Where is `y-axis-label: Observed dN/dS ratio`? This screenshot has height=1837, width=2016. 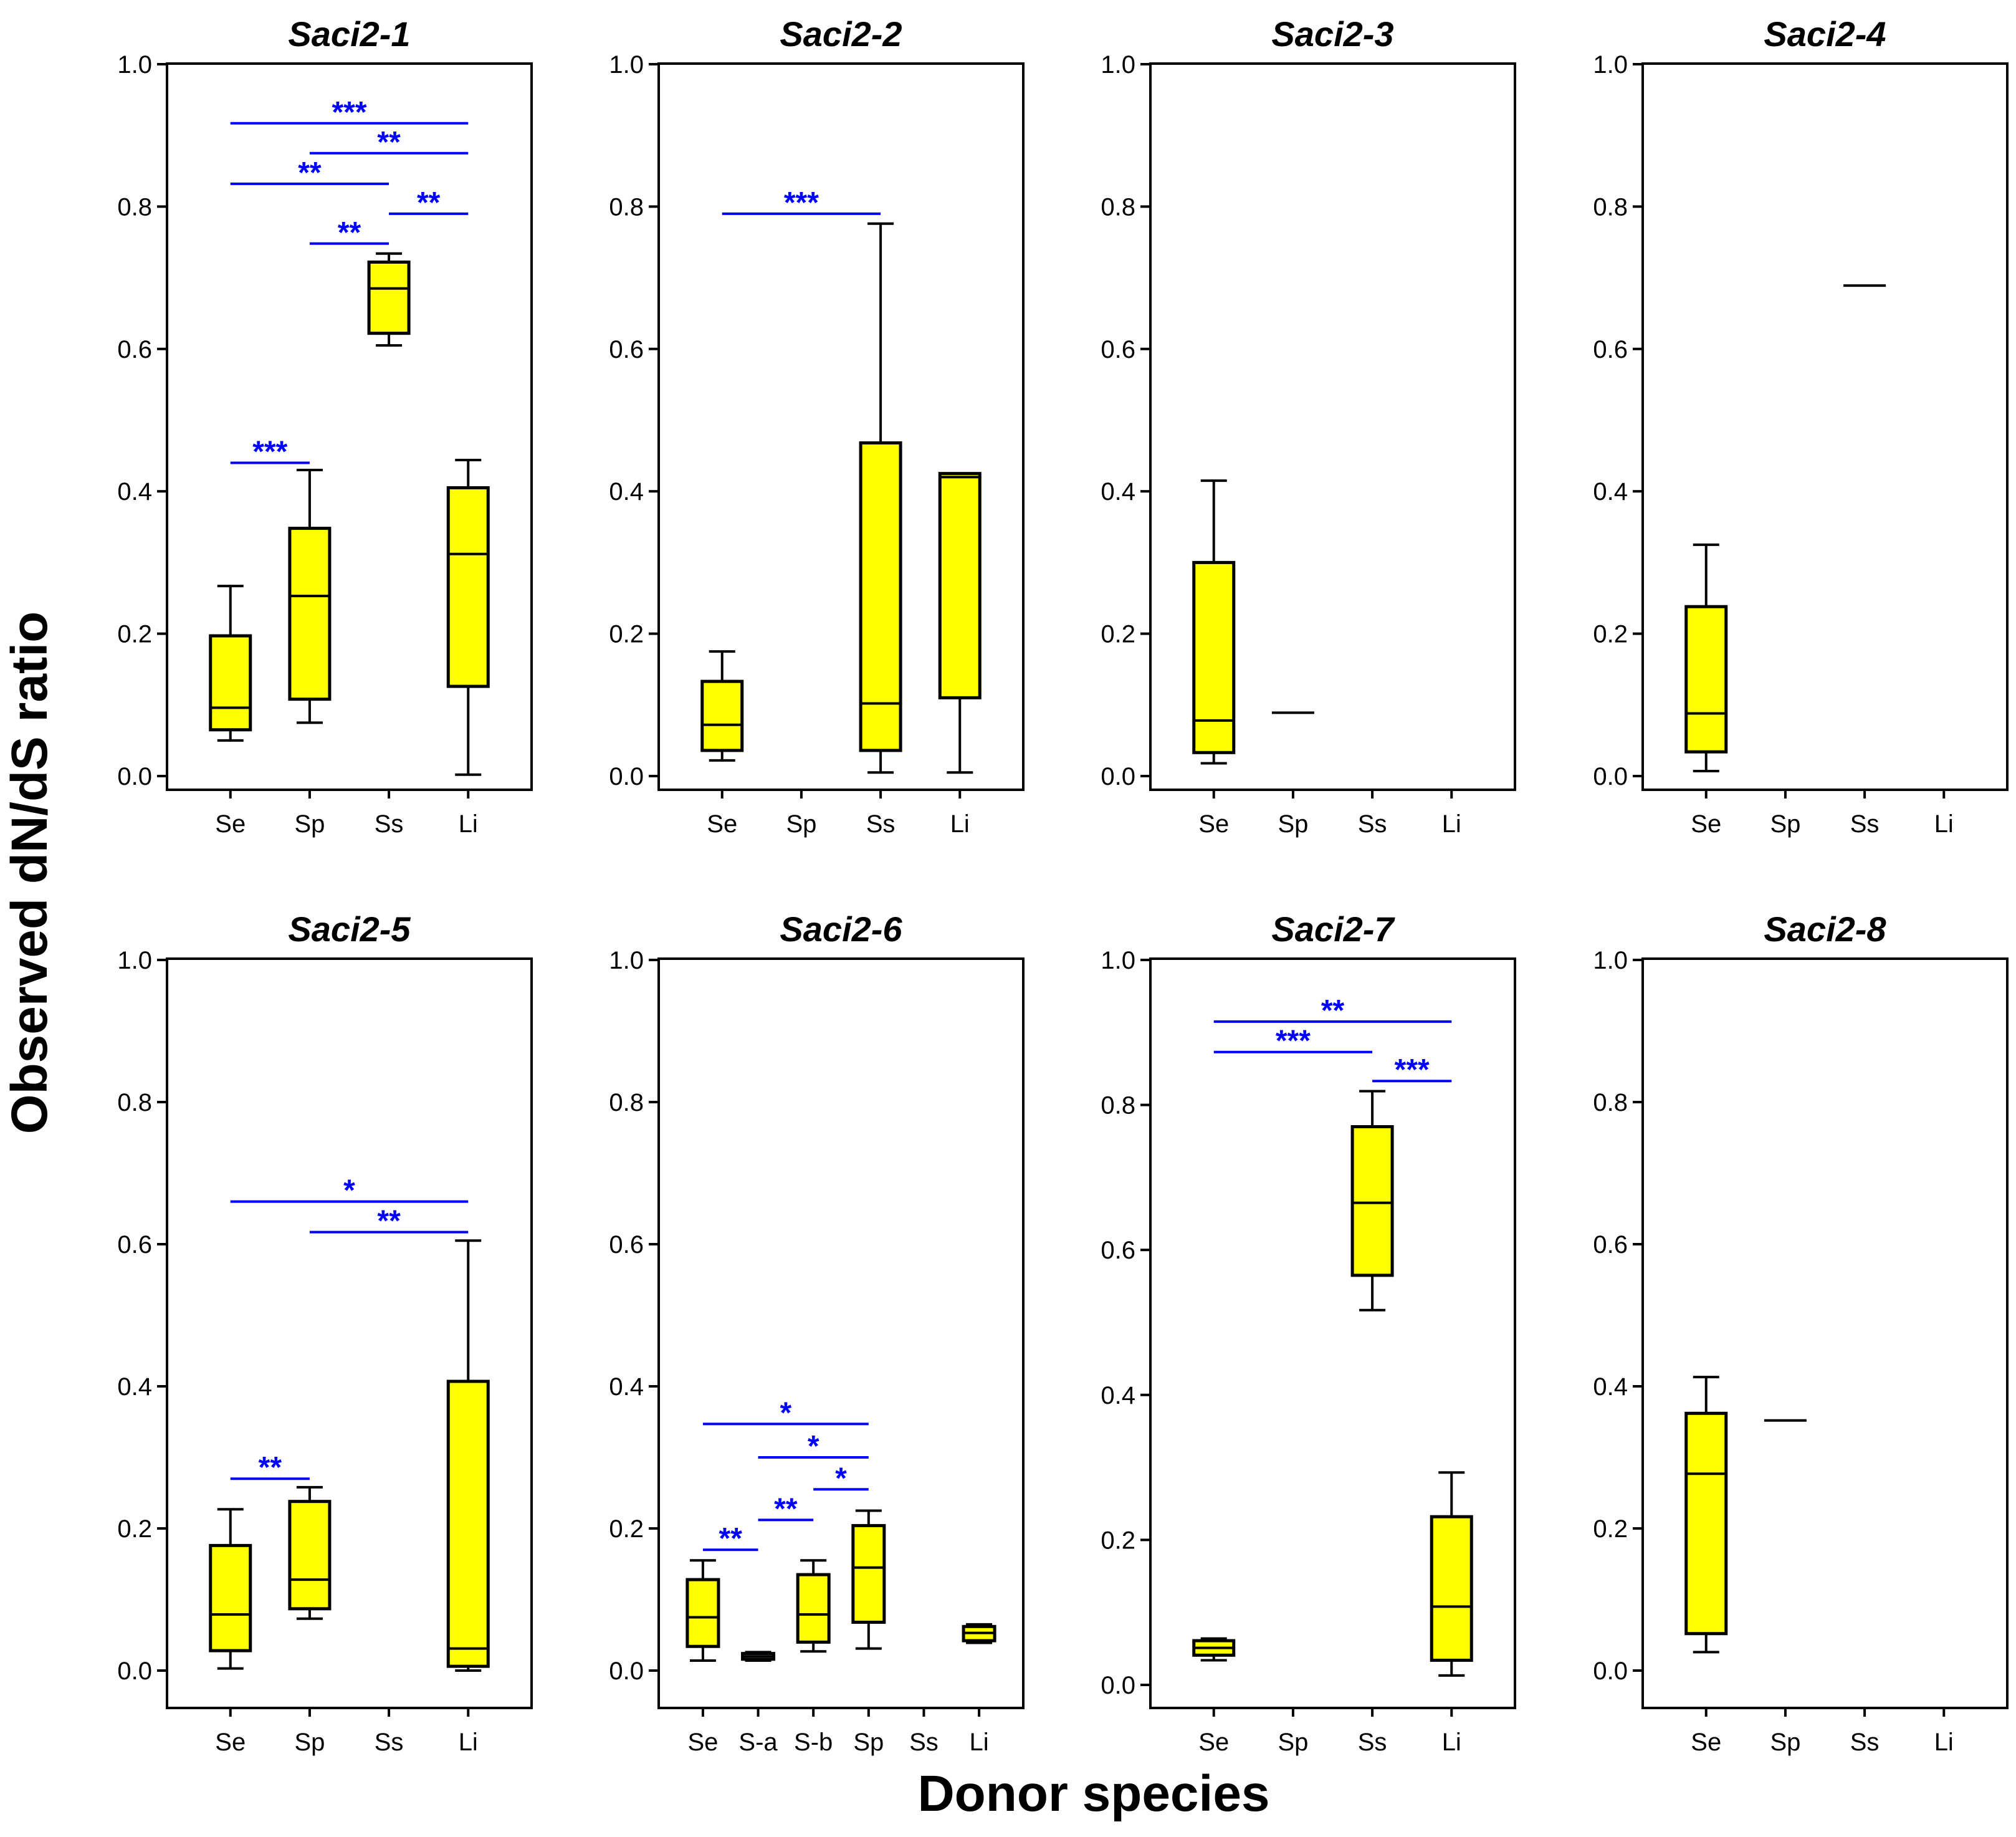 y-axis-label: Observed dN/dS ratio is located at coordinates (29, 873).